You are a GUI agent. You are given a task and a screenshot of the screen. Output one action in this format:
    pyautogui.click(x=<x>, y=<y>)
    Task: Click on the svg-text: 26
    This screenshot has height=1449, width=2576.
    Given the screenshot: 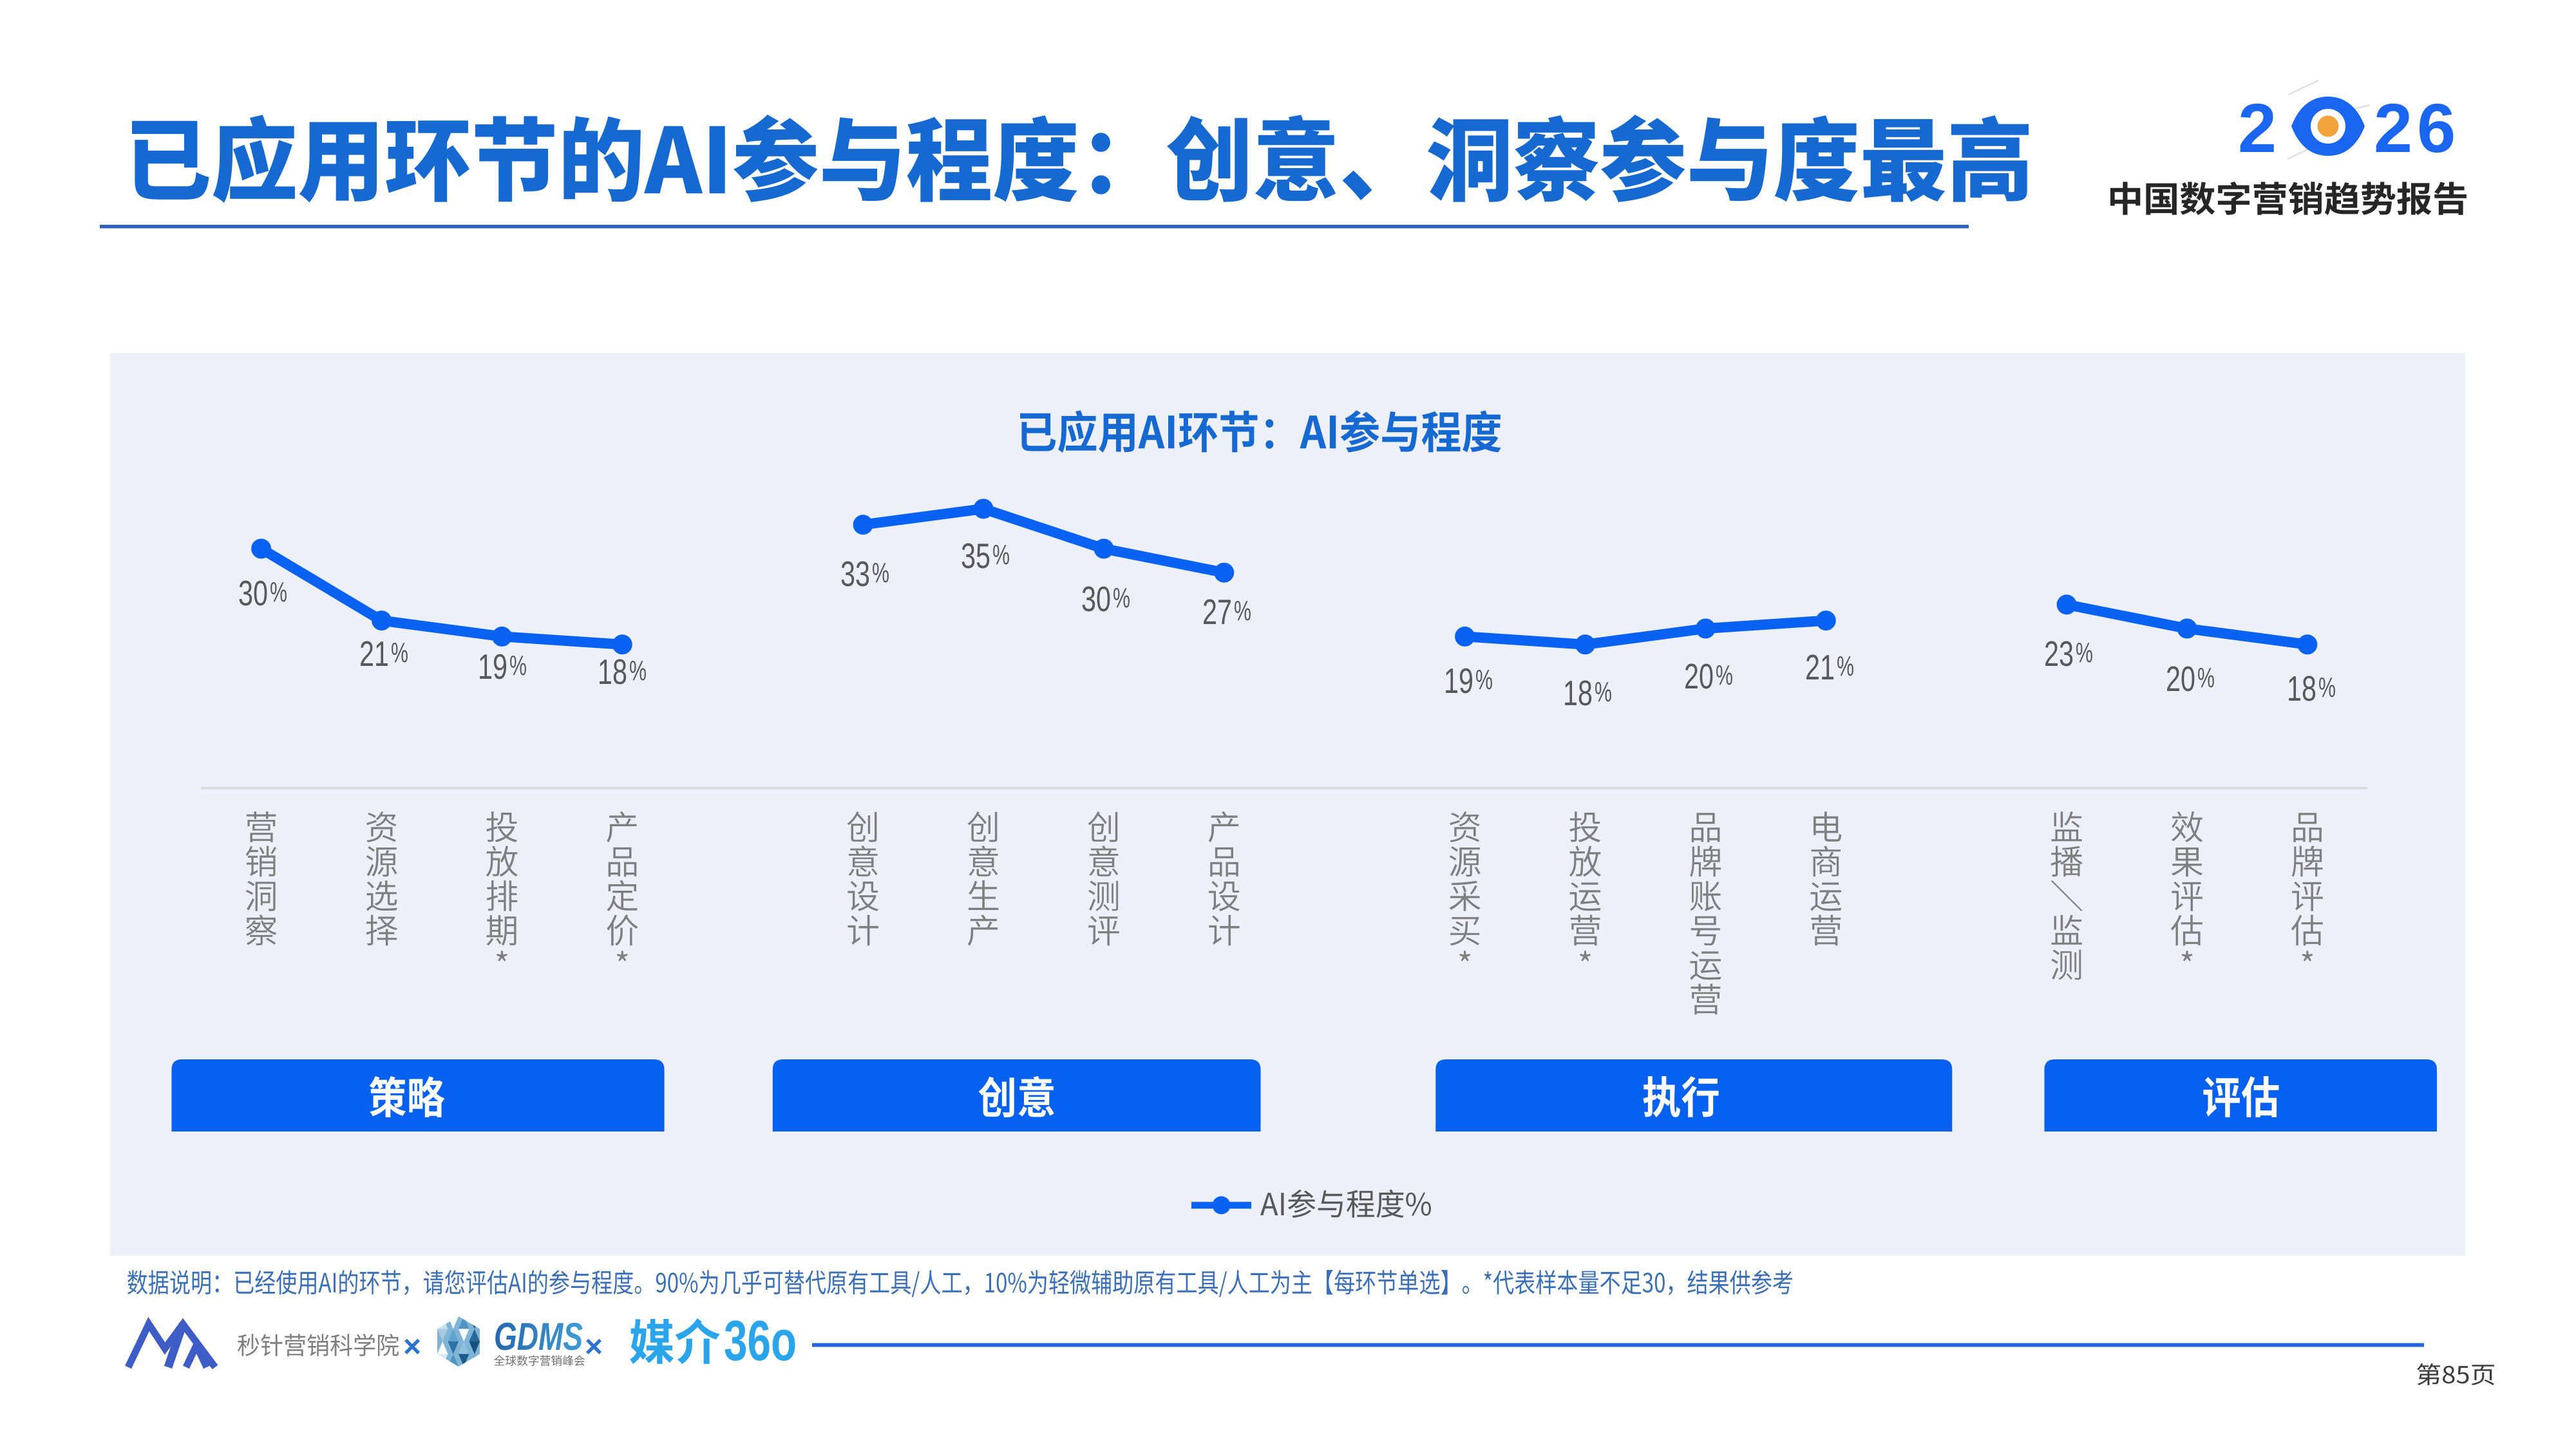 What is the action you would take?
    pyautogui.click(x=2417, y=128)
    